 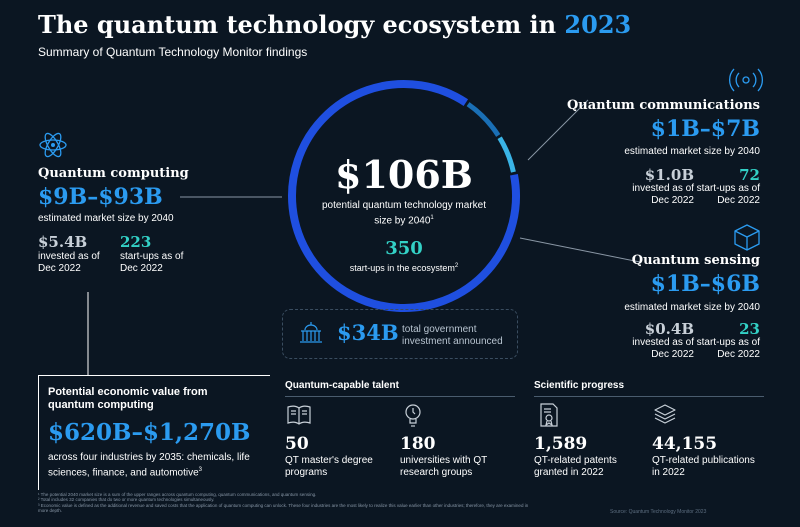 I want to click on computing-invested-value: $5.4B, so click(x=63, y=242).